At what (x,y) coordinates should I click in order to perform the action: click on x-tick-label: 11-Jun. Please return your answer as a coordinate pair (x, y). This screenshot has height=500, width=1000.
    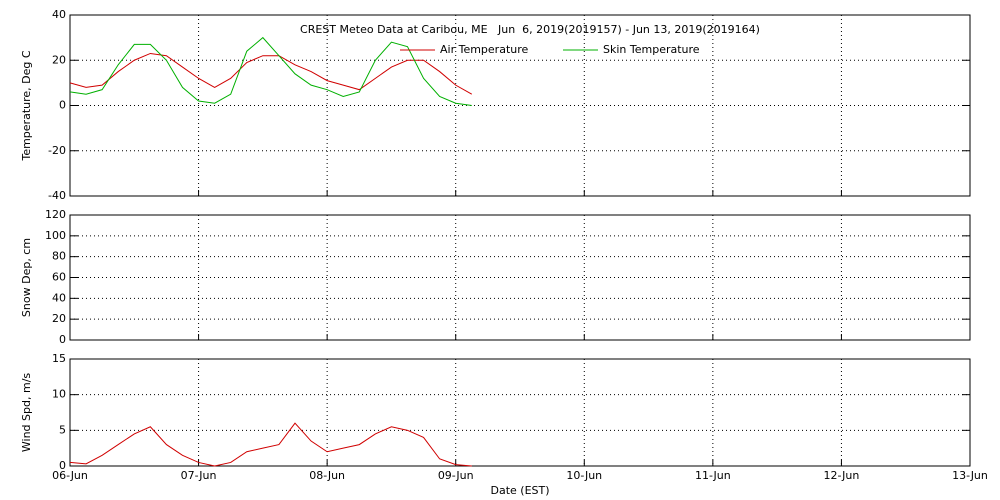
    Looking at the image, I should click on (713, 475).